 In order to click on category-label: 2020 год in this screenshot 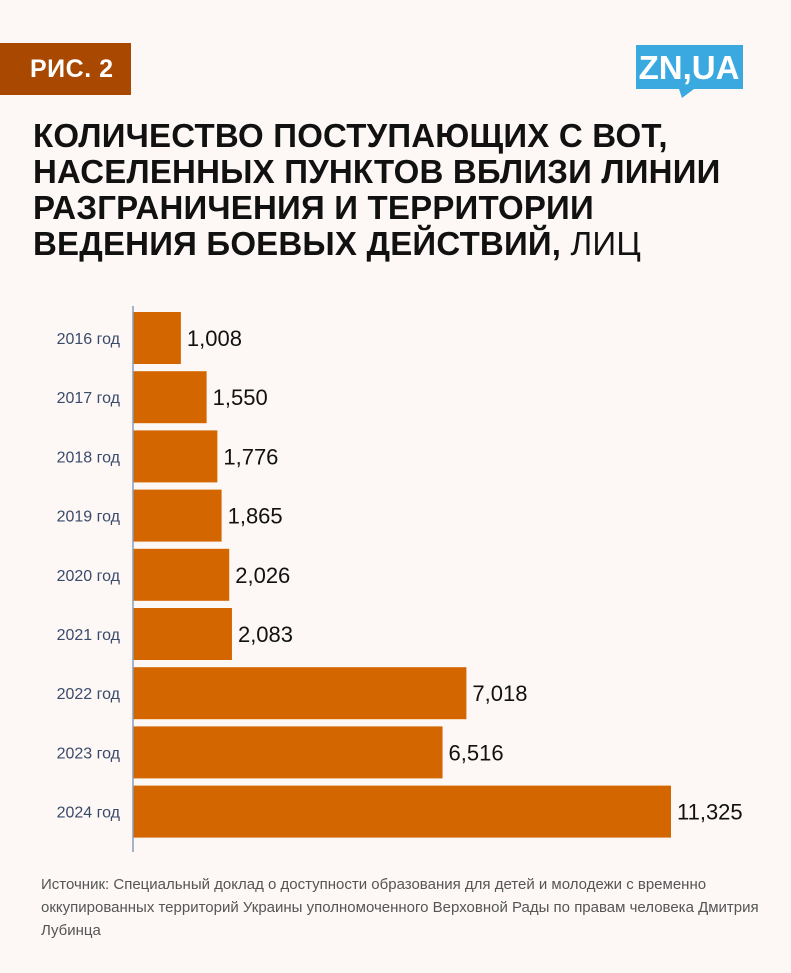, I will do `click(89, 576)`.